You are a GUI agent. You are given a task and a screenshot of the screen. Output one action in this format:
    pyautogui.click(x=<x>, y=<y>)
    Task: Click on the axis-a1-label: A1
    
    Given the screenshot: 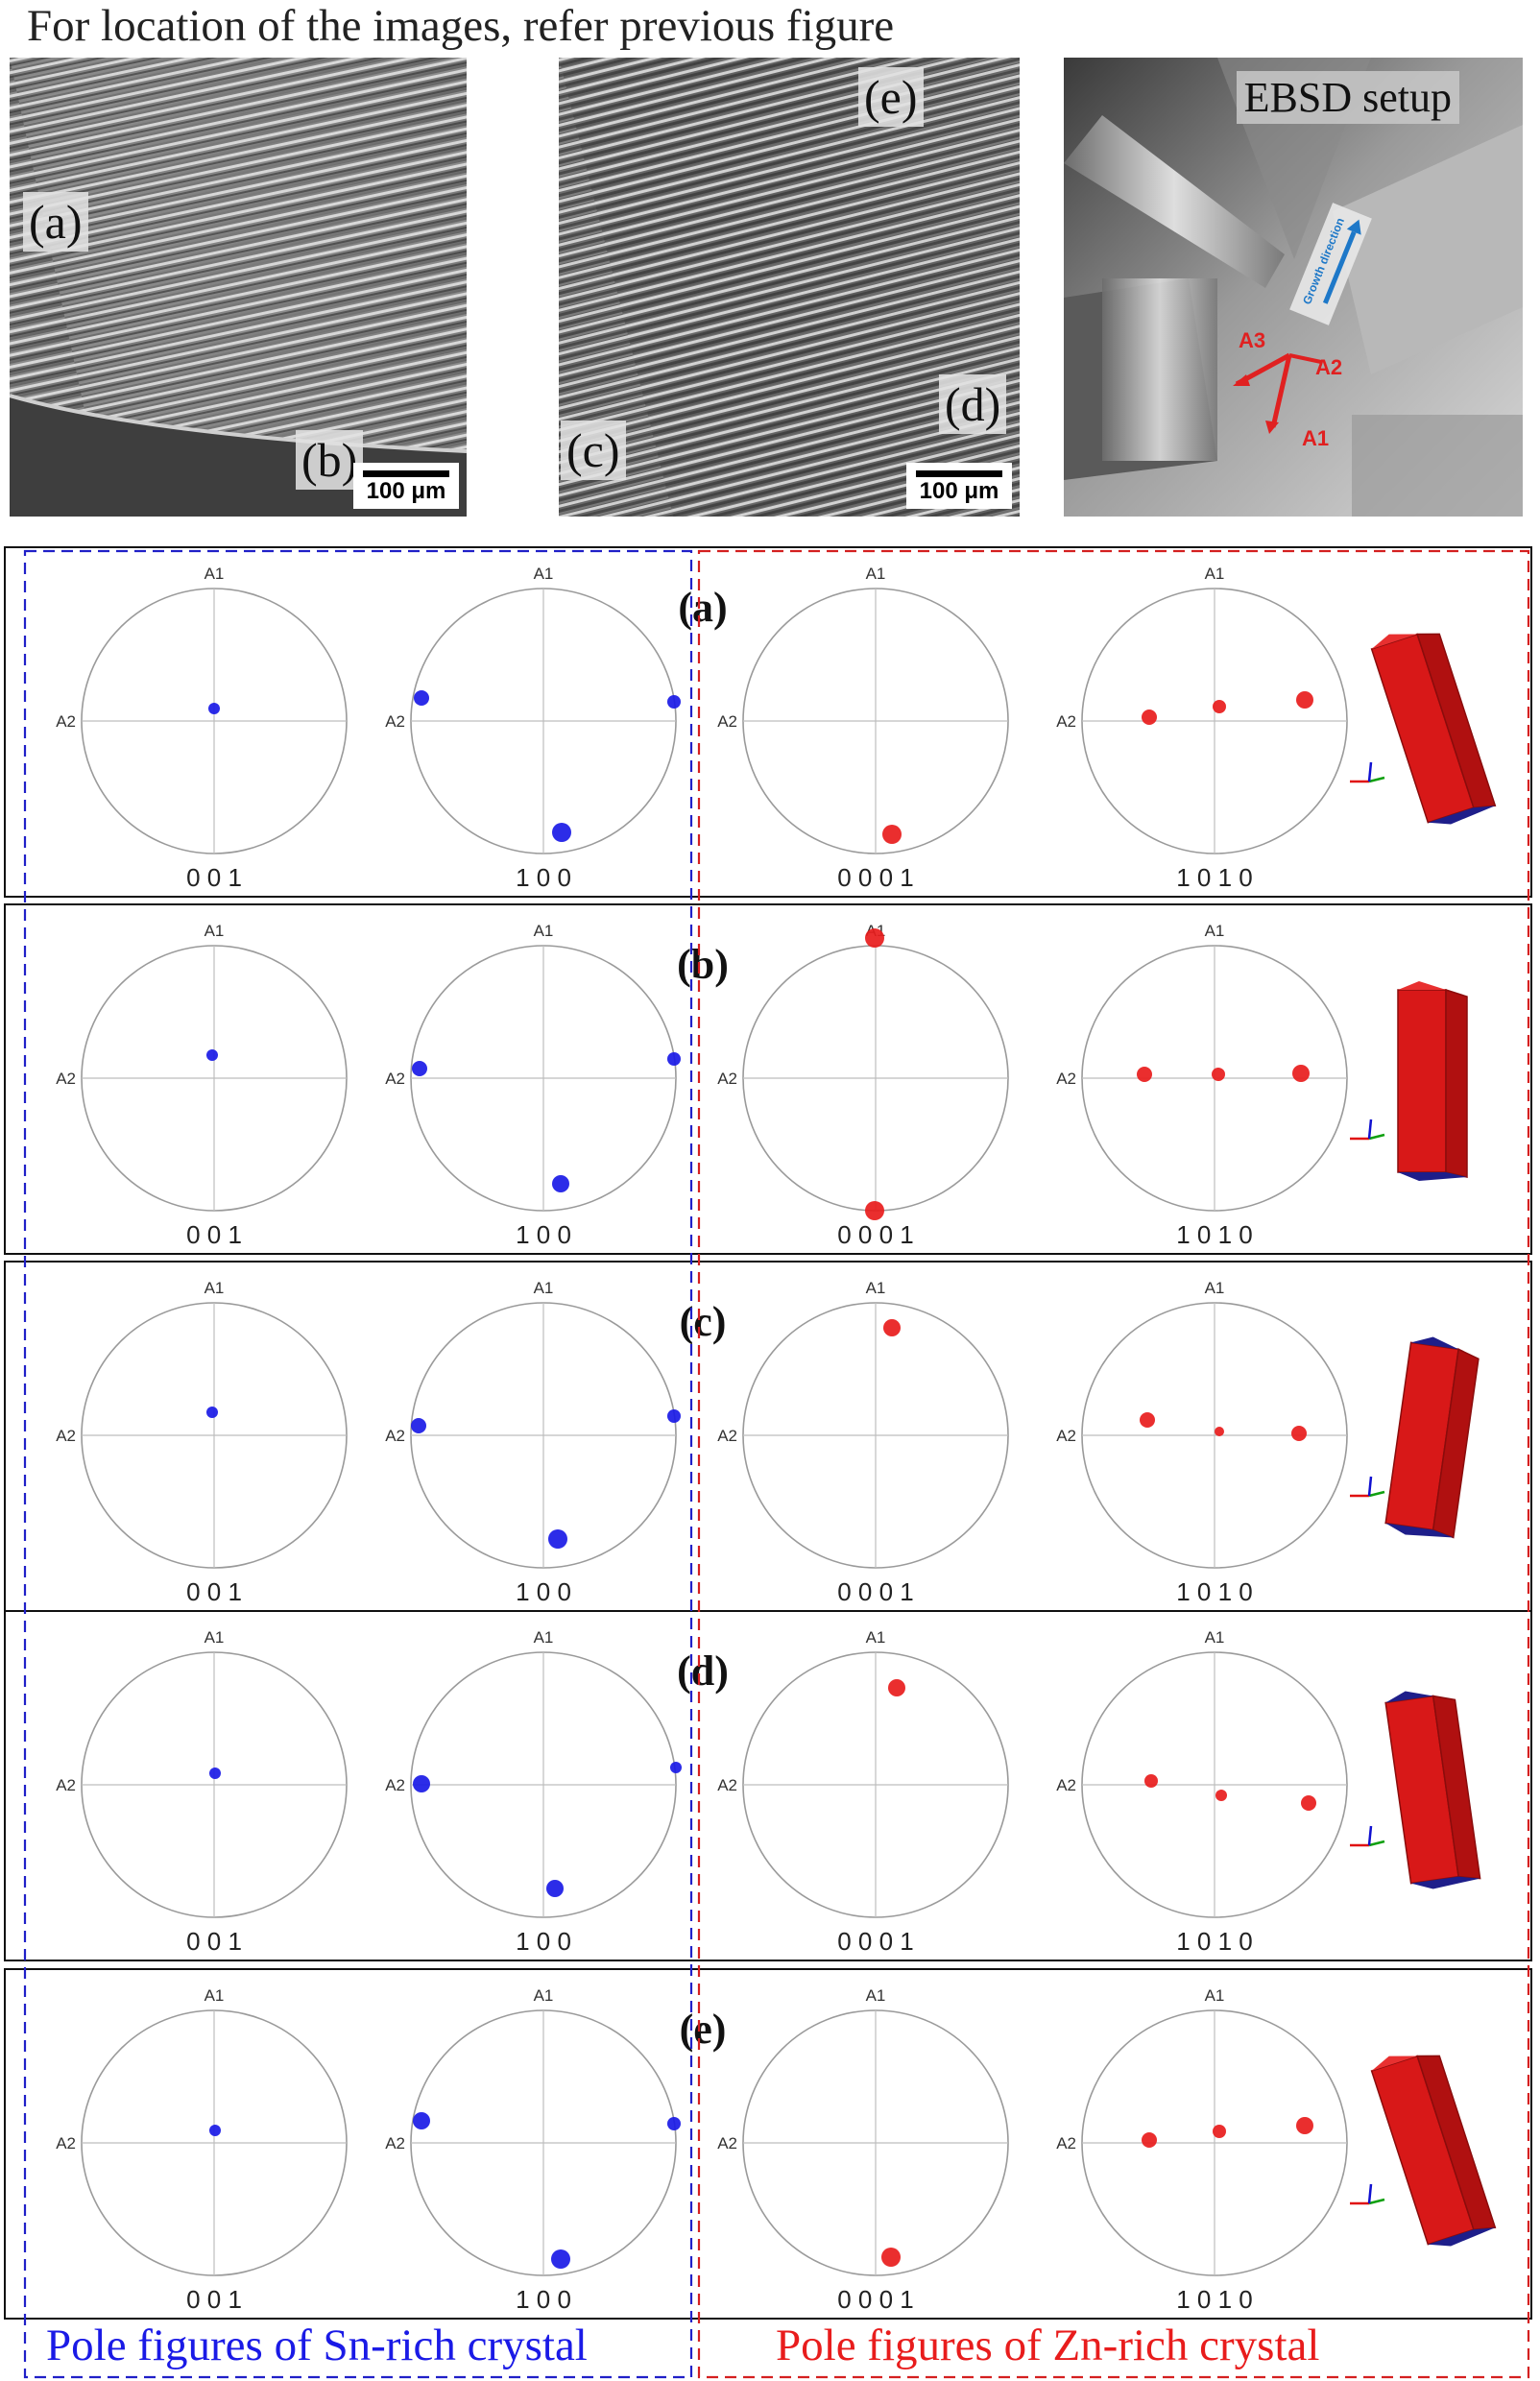 What is the action you would take?
    pyautogui.click(x=1315, y=438)
    